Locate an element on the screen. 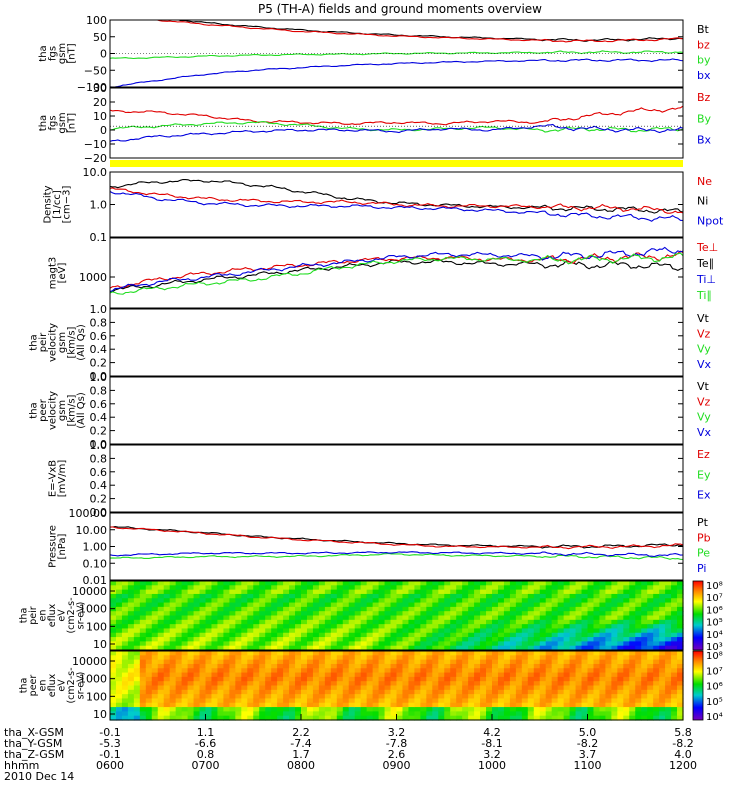 This screenshot has width=750, height=800. ephemeris-value: 1.7 is located at coordinates (301, 754).